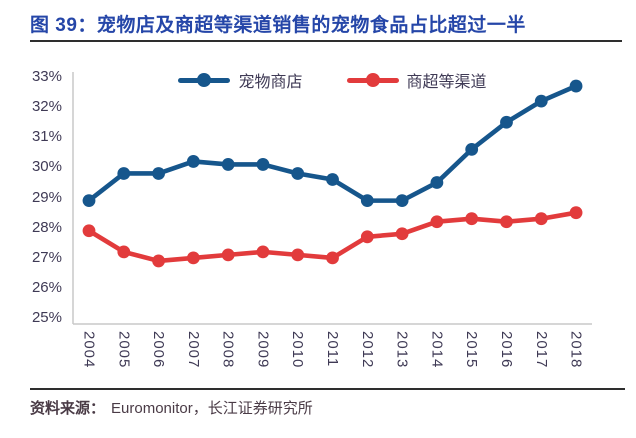 The image size is (636, 438). Describe the element at coordinates (402, 350) in the screenshot. I see `x-tick-label: 2013` at that location.